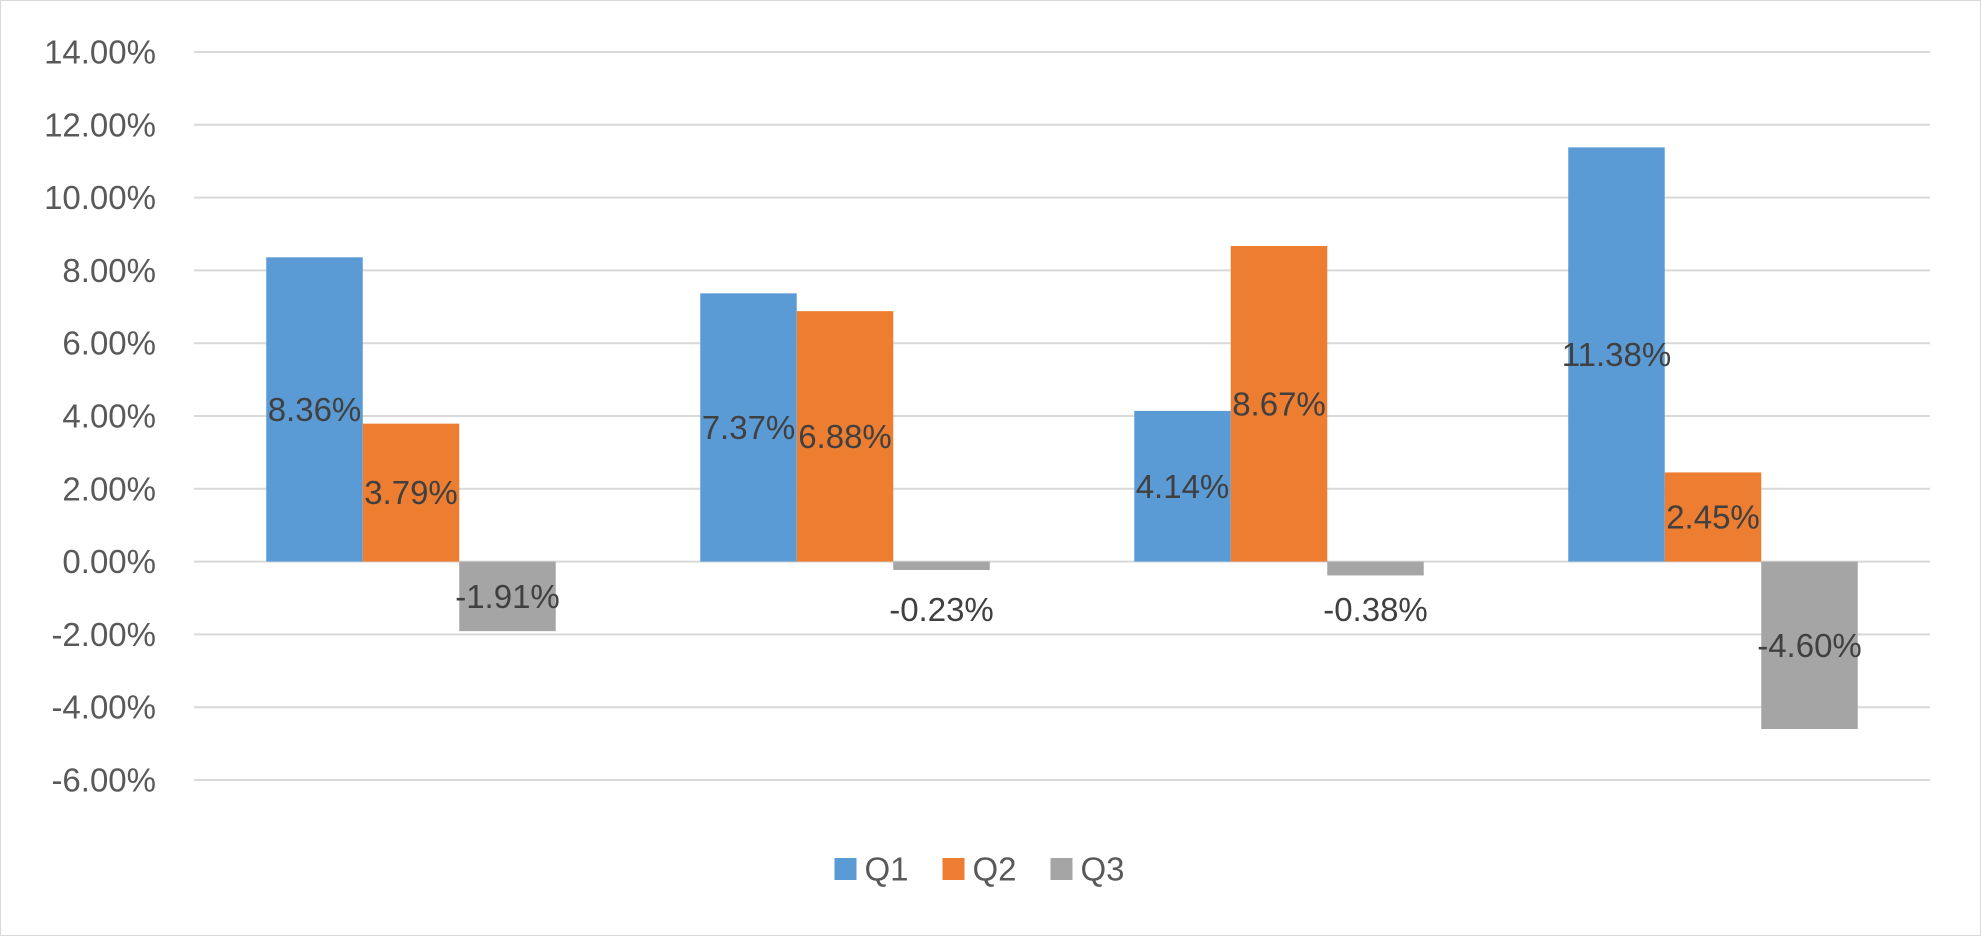 Image resolution: width=1981 pixels, height=937 pixels. What do you see at coordinates (1061, 869) in the screenshot?
I see `legend-swatch-q3` at bounding box center [1061, 869].